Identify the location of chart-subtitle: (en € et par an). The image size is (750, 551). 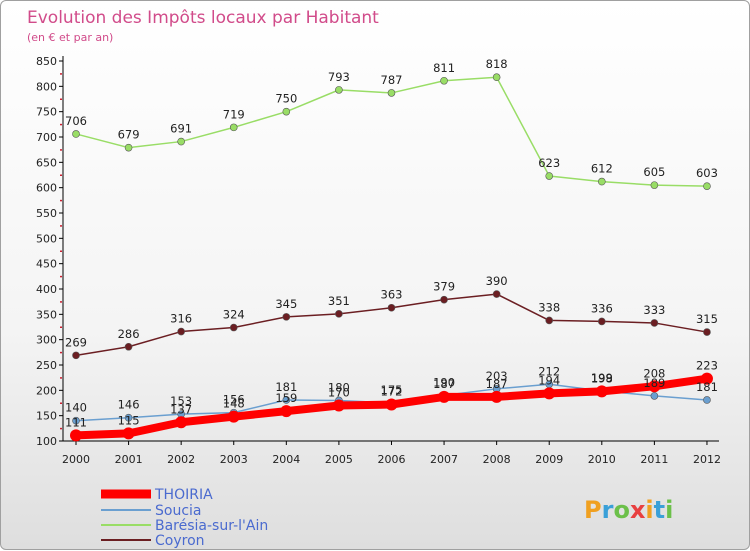
(70, 37).